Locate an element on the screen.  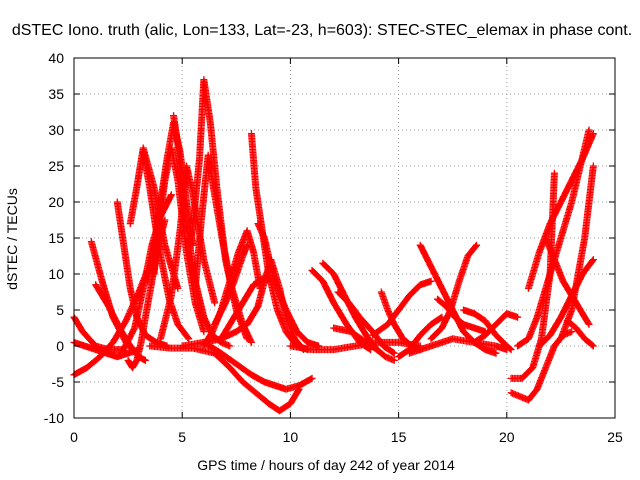
y-tick-label: 25 is located at coordinates (56, 166).